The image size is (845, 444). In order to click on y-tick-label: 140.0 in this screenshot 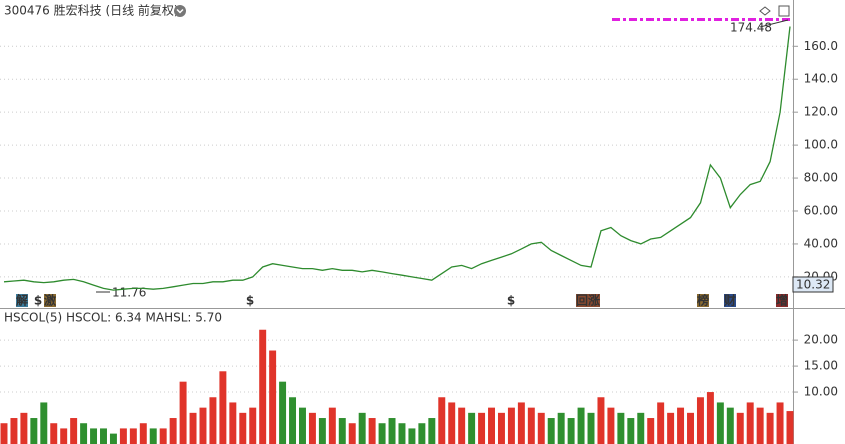, I will do `click(821, 79)`.